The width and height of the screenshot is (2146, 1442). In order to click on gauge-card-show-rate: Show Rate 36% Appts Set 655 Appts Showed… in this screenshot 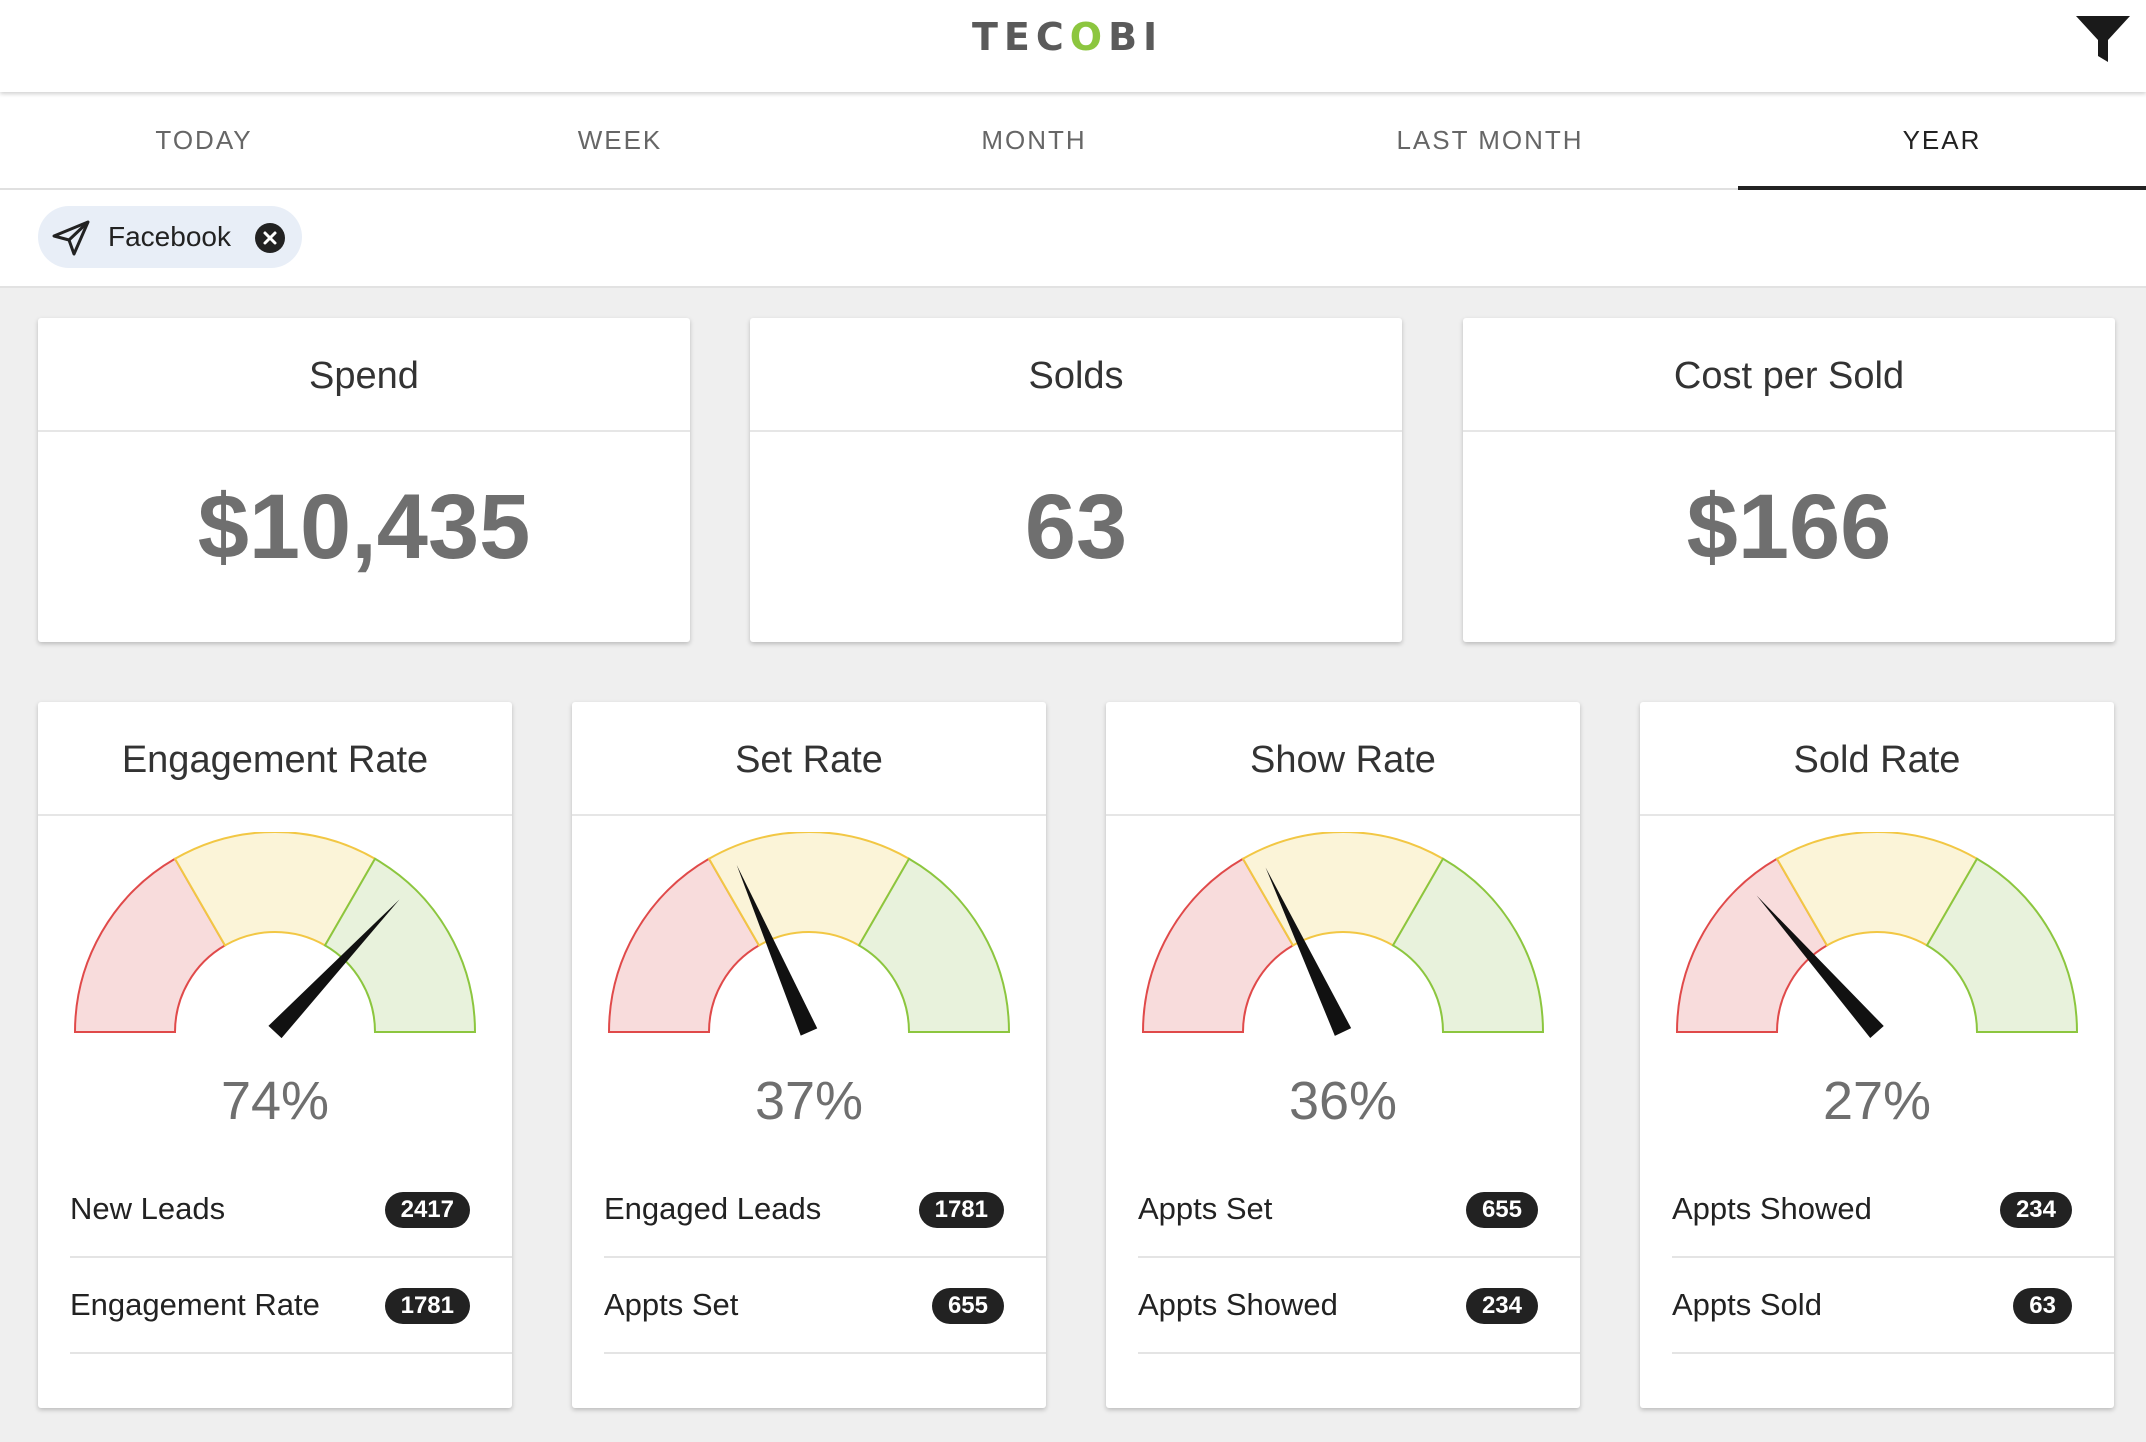, I will do `click(1343, 1055)`.